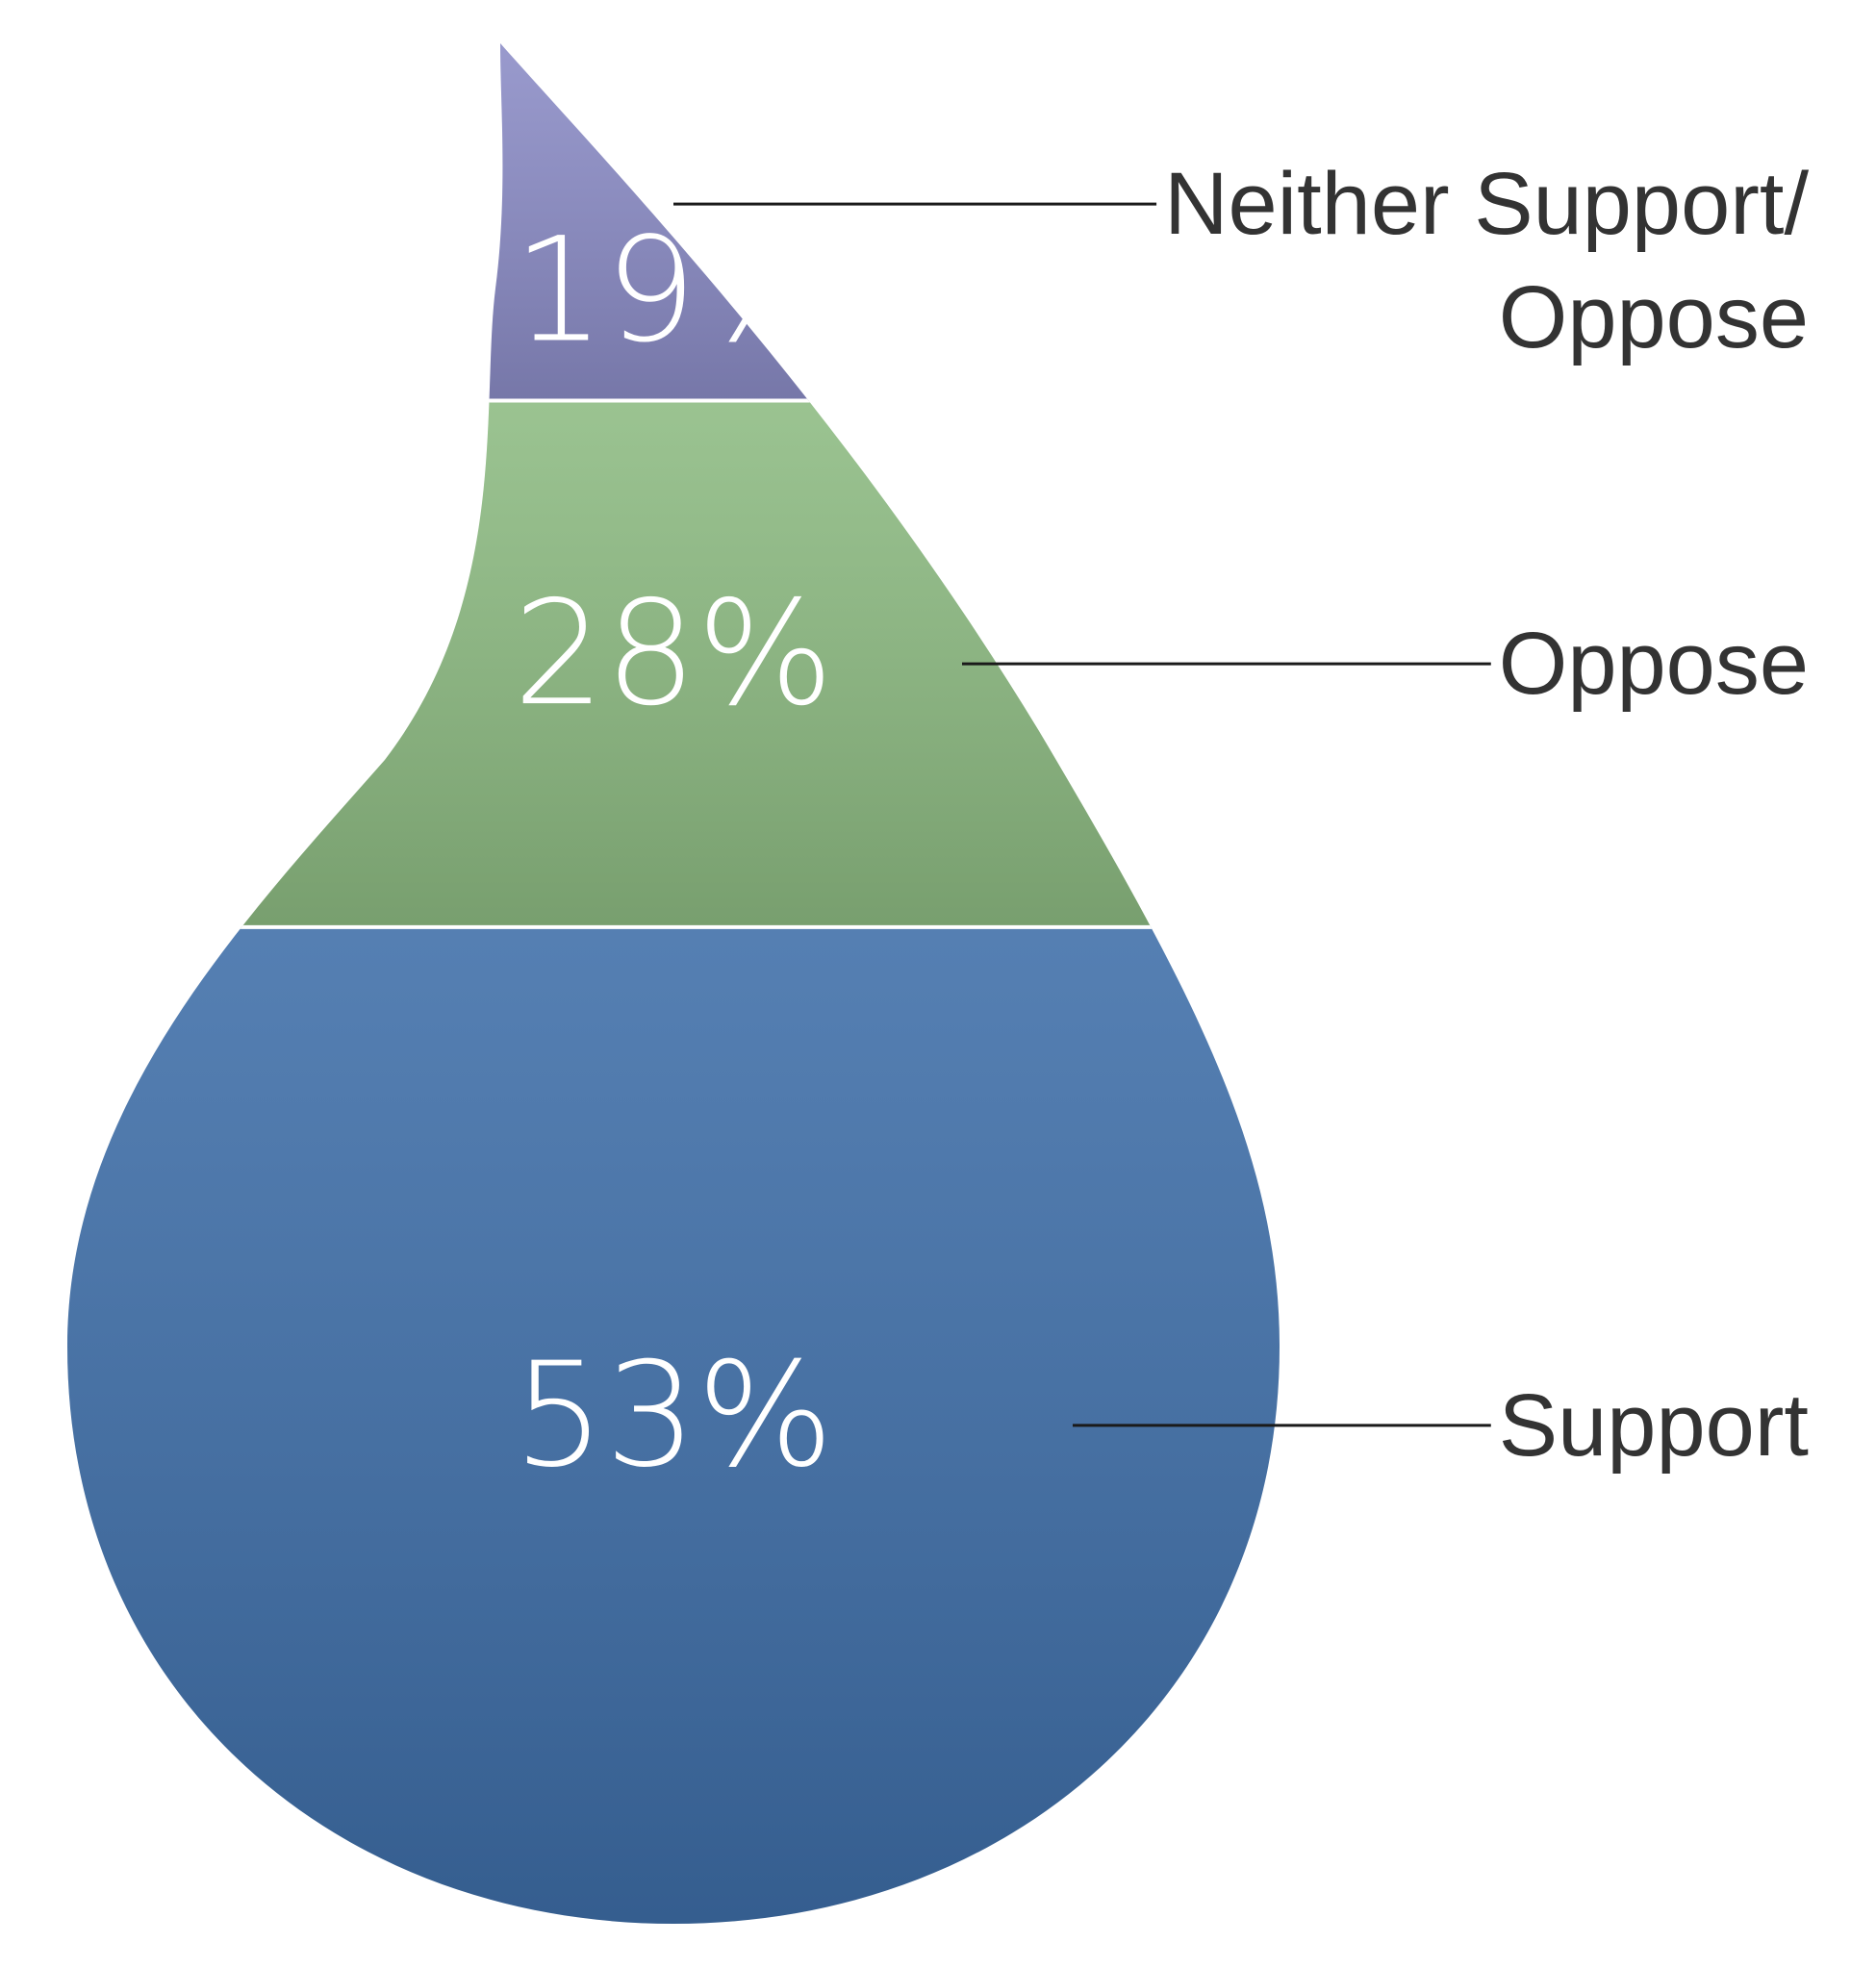  Describe the element at coordinates (673, 1416) in the screenshot. I see `value-label: 53%` at that location.